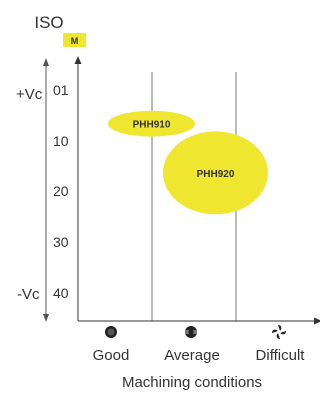  I want to click on speed-lower-label: -Vc, so click(28, 294).